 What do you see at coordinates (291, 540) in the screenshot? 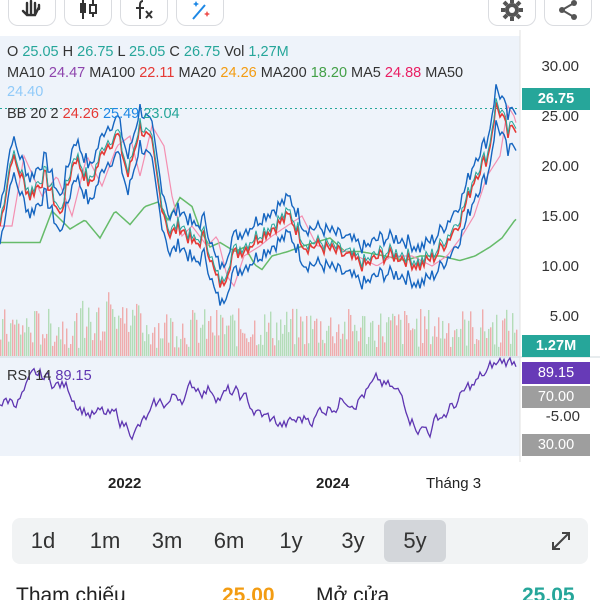
I see `timeframe-1y: 1y` at bounding box center [291, 540].